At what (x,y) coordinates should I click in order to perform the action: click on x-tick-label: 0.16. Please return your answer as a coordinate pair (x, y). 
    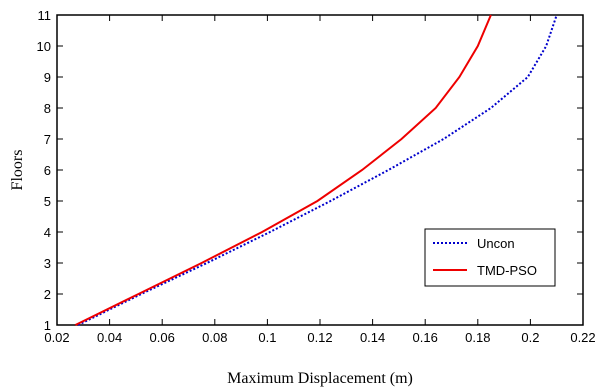
    Looking at the image, I should click on (425, 337).